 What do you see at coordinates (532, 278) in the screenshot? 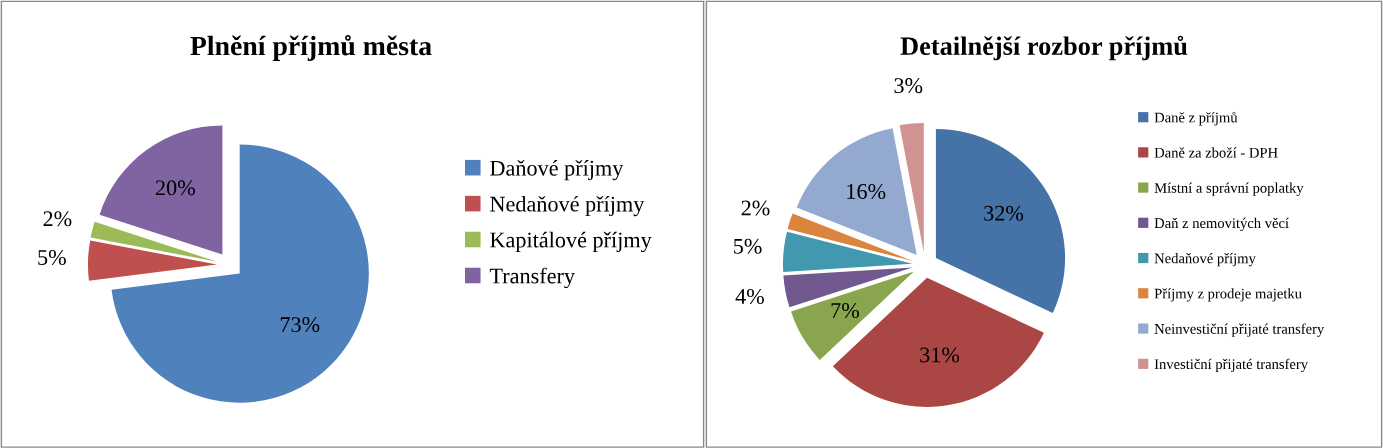
I see `legend-label: Transfery` at bounding box center [532, 278].